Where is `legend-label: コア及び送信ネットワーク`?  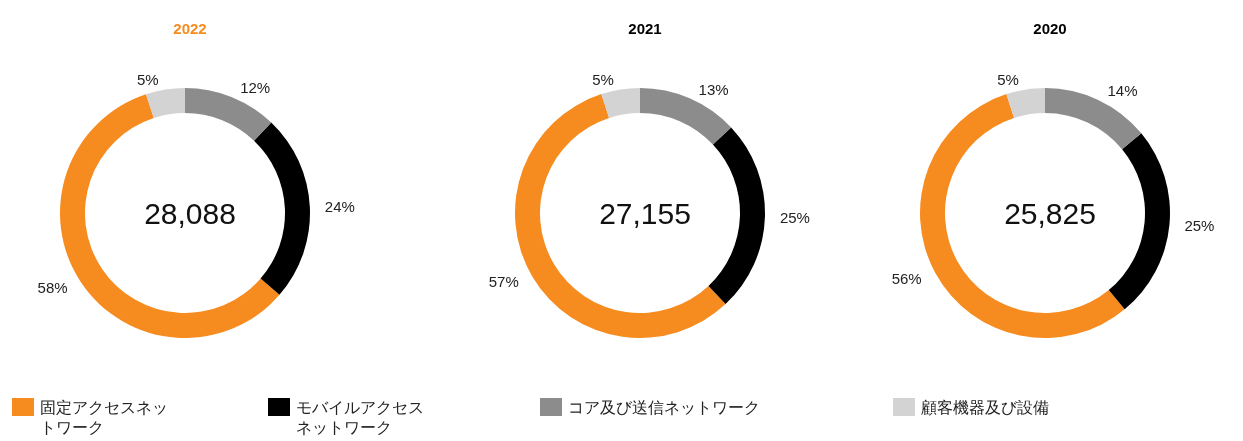
legend-label: コア及び送信ネットワーク is located at coordinates (664, 408).